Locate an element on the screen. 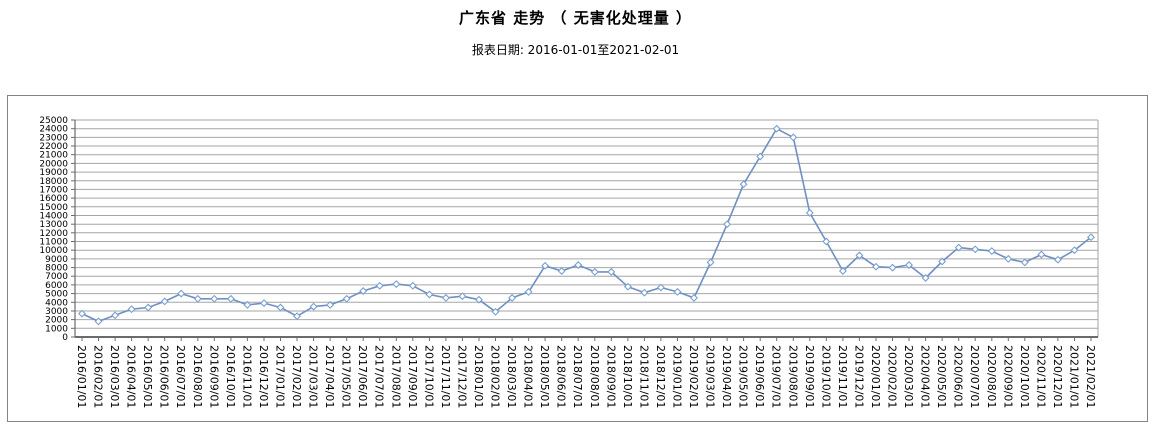 The image size is (1151, 423). svg-text: 2018/10/01 is located at coordinates (627, 376).